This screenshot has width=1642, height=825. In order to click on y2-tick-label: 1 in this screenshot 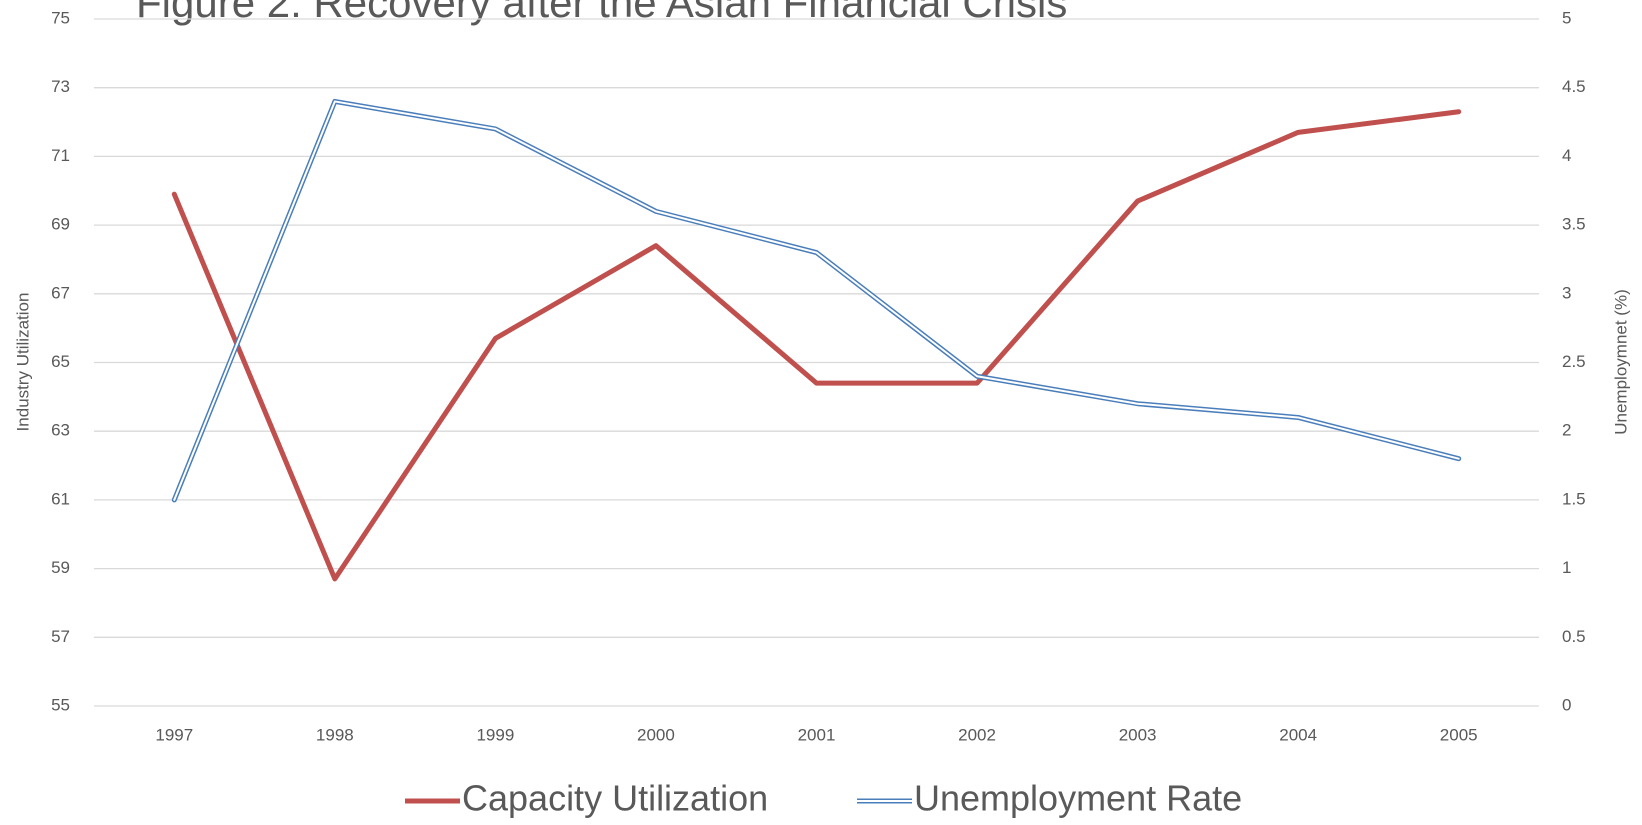, I will do `click(1566, 567)`.